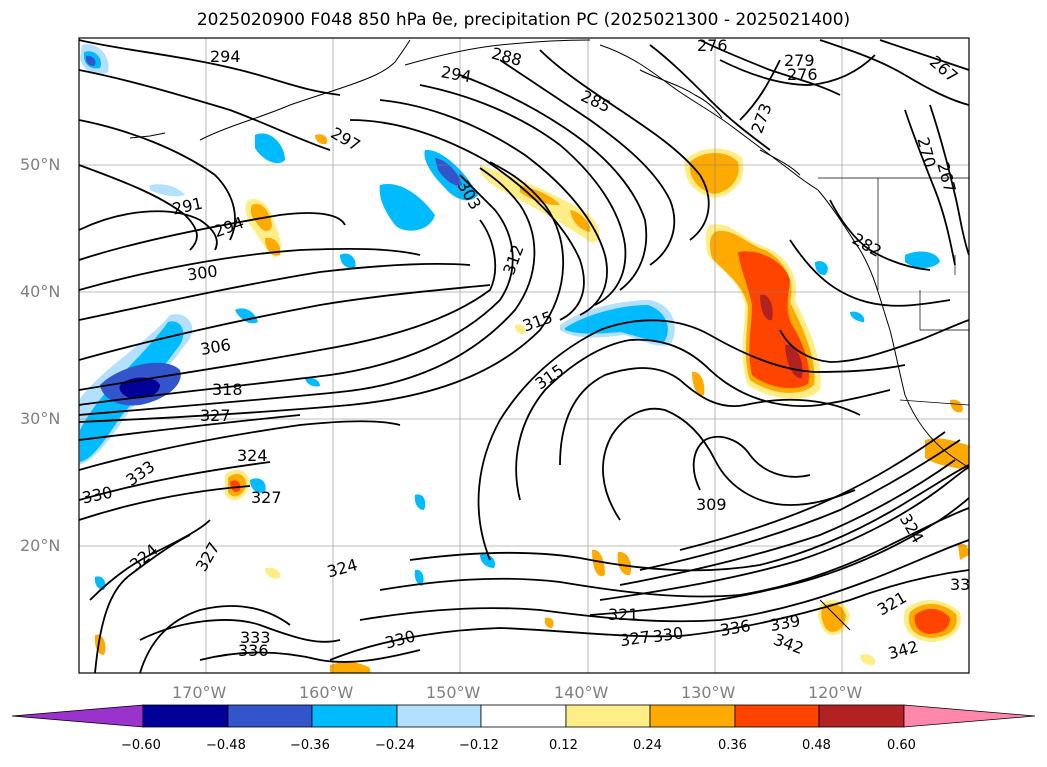 The width and height of the screenshot is (1047, 767). Describe the element at coordinates (40, 418) in the screenshot. I see `lat-label: 30°N` at that location.